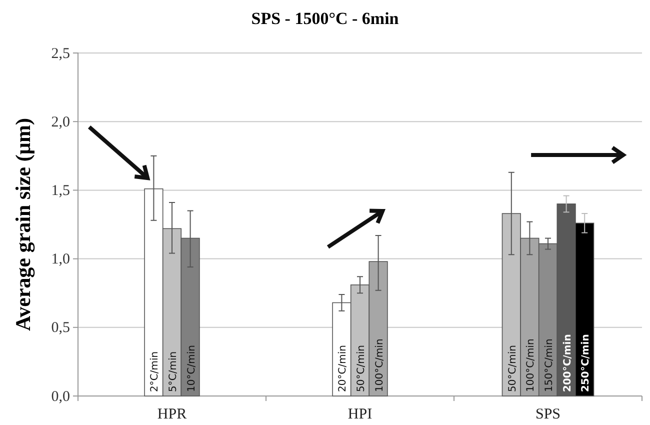  Describe the element at coordinates (549, 365) in the screenshot. I see `series-label: 150°C/min` at that location.